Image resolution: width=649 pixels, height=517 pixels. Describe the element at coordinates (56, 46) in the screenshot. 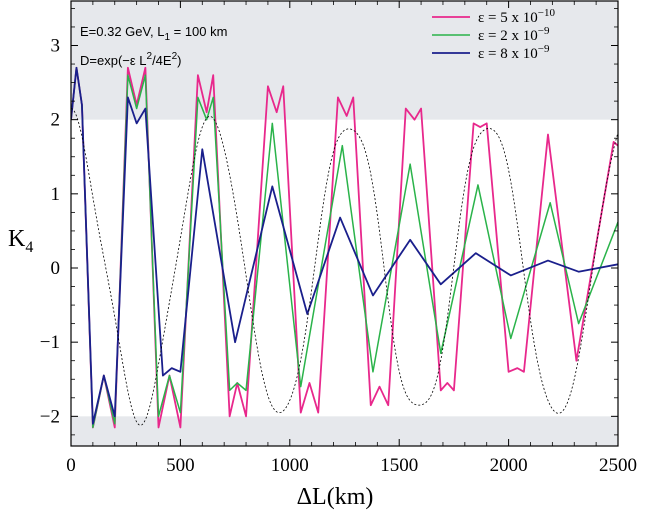

I see `y-tick-label: 3` at that location.